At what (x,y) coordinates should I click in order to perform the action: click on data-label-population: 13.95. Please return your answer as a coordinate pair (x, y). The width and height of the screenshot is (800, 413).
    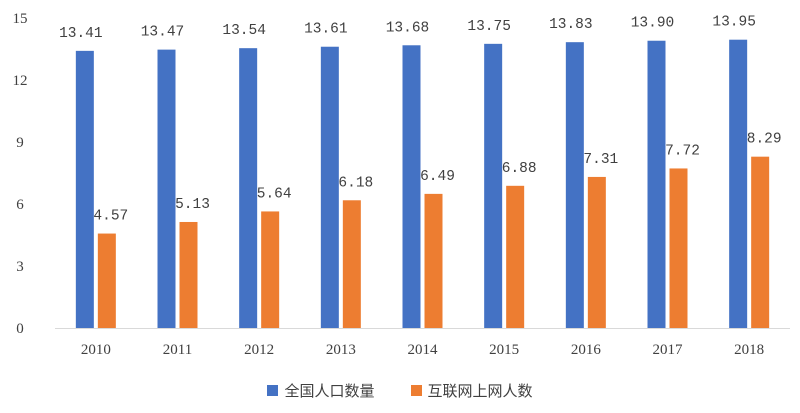
    Looking at the image, I should click on (734, 23).